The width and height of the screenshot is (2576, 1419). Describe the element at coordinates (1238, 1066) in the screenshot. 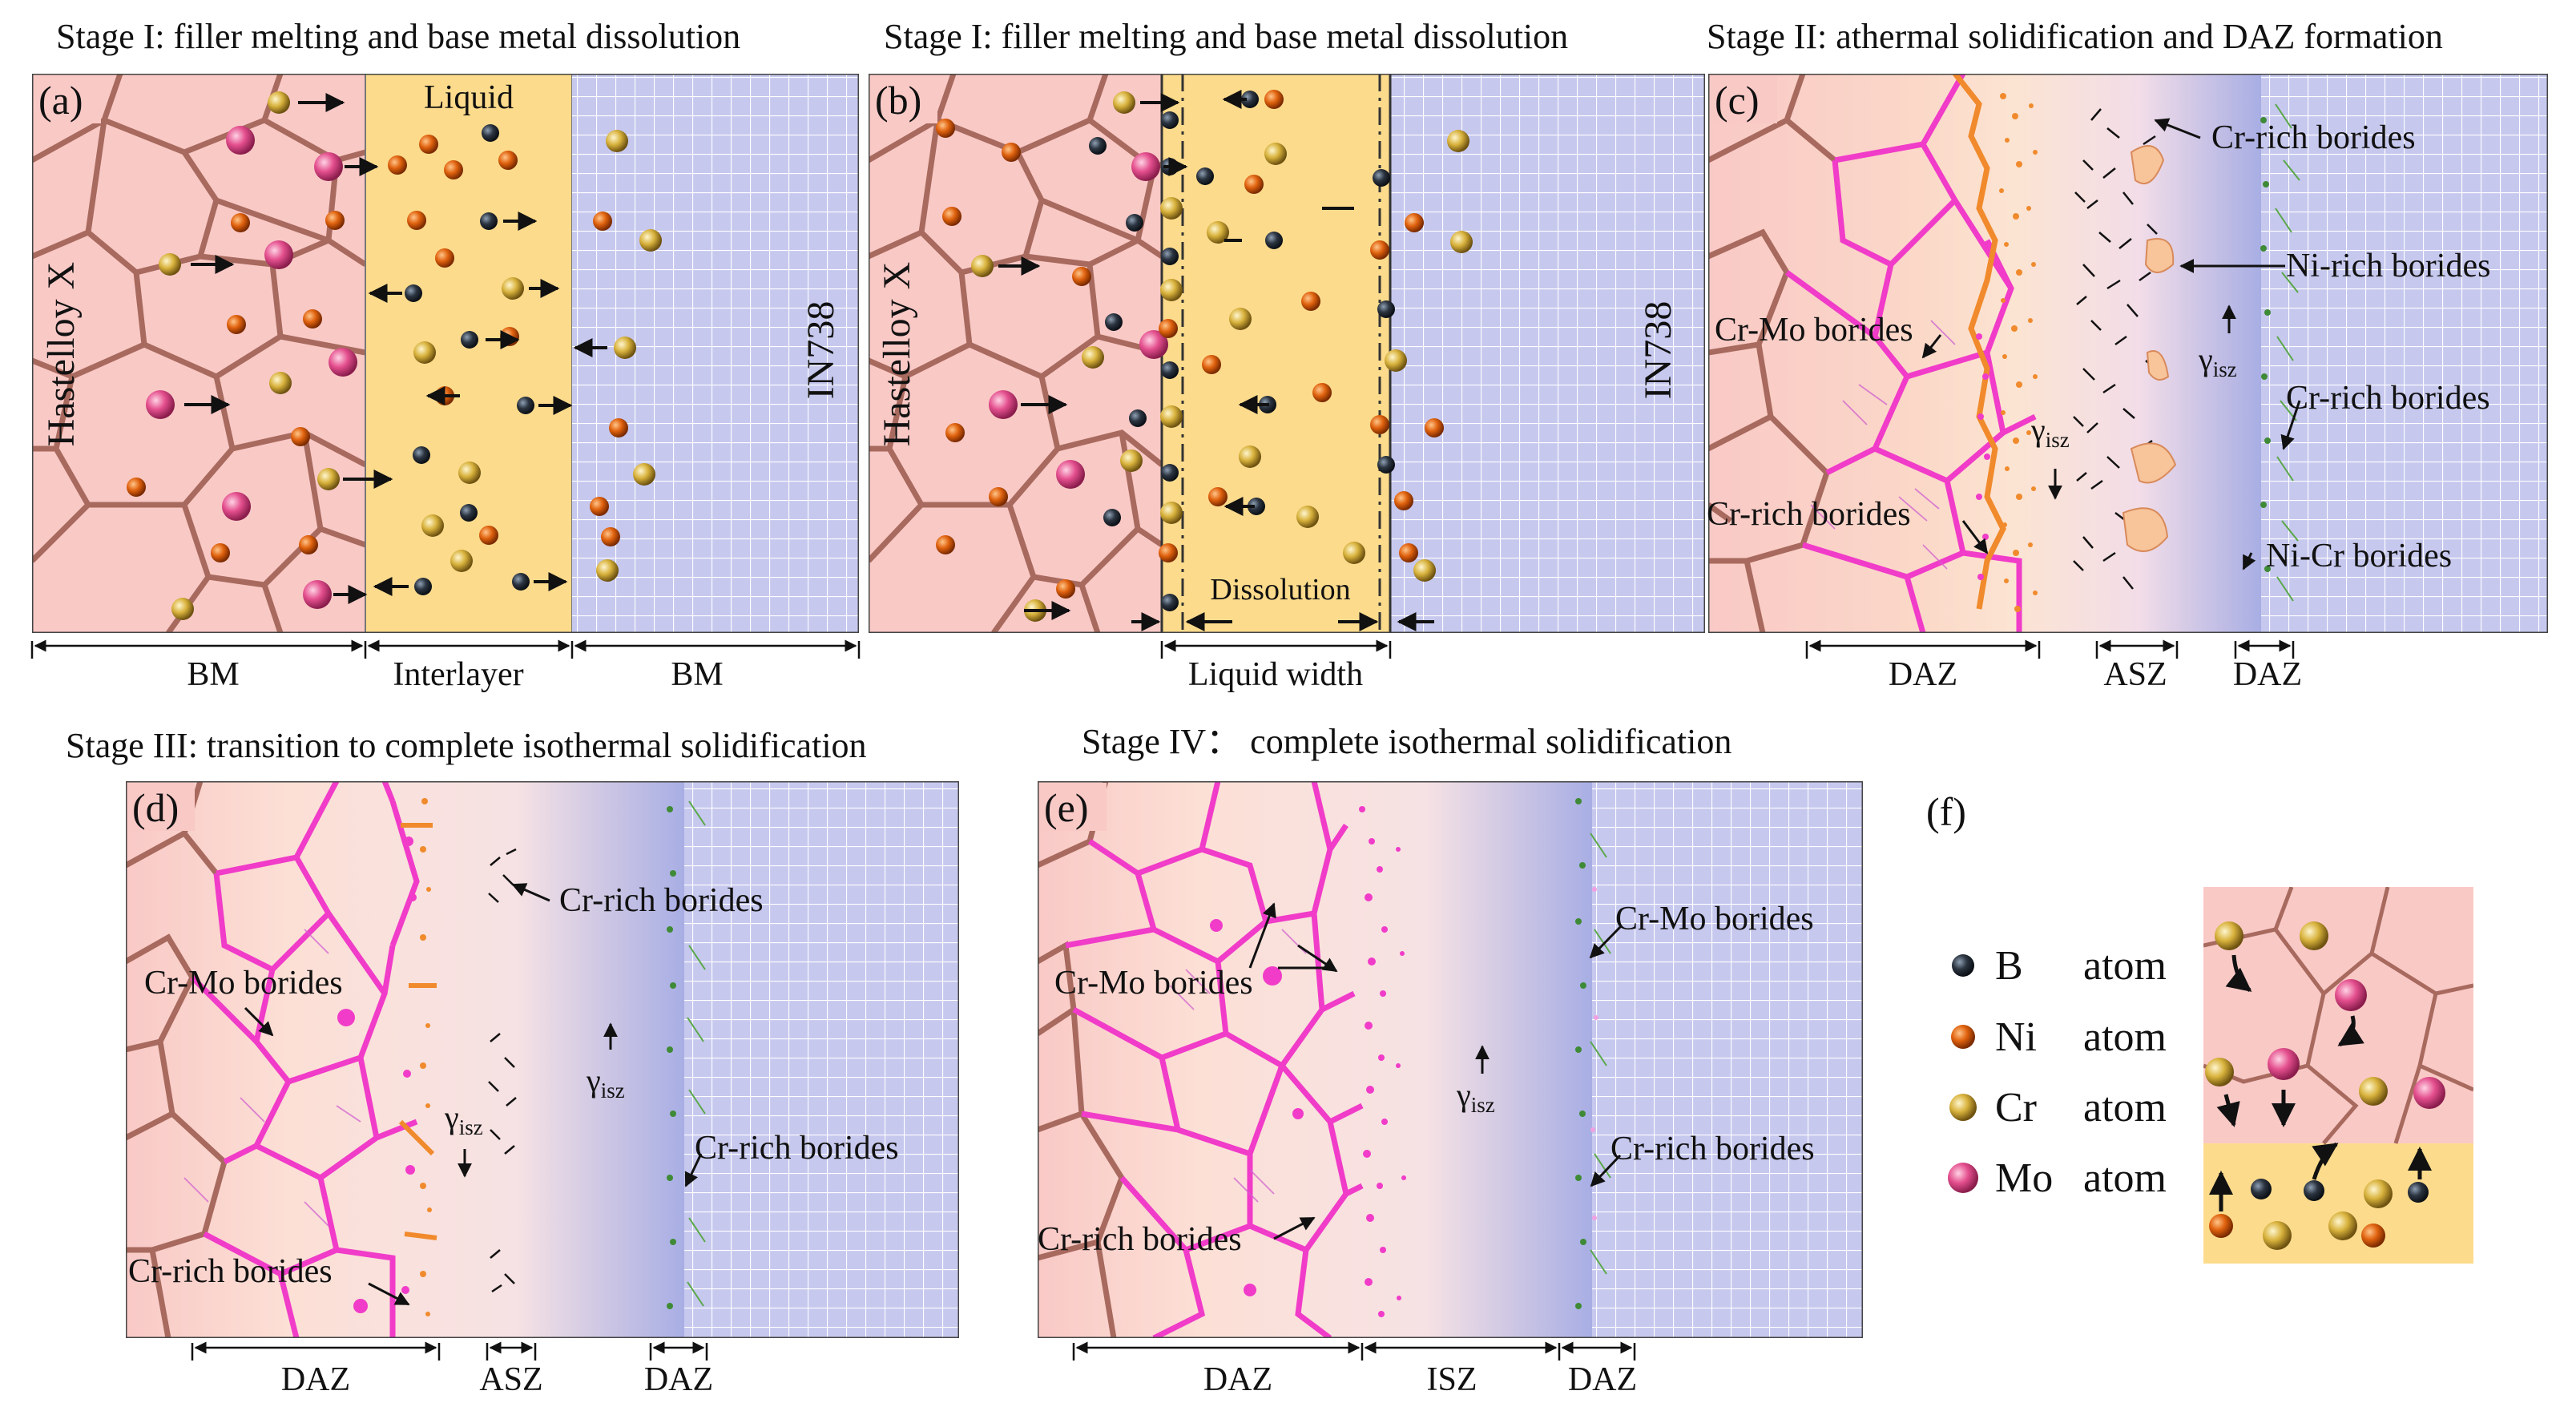

I see `panel-e-fine-needles` at that location.